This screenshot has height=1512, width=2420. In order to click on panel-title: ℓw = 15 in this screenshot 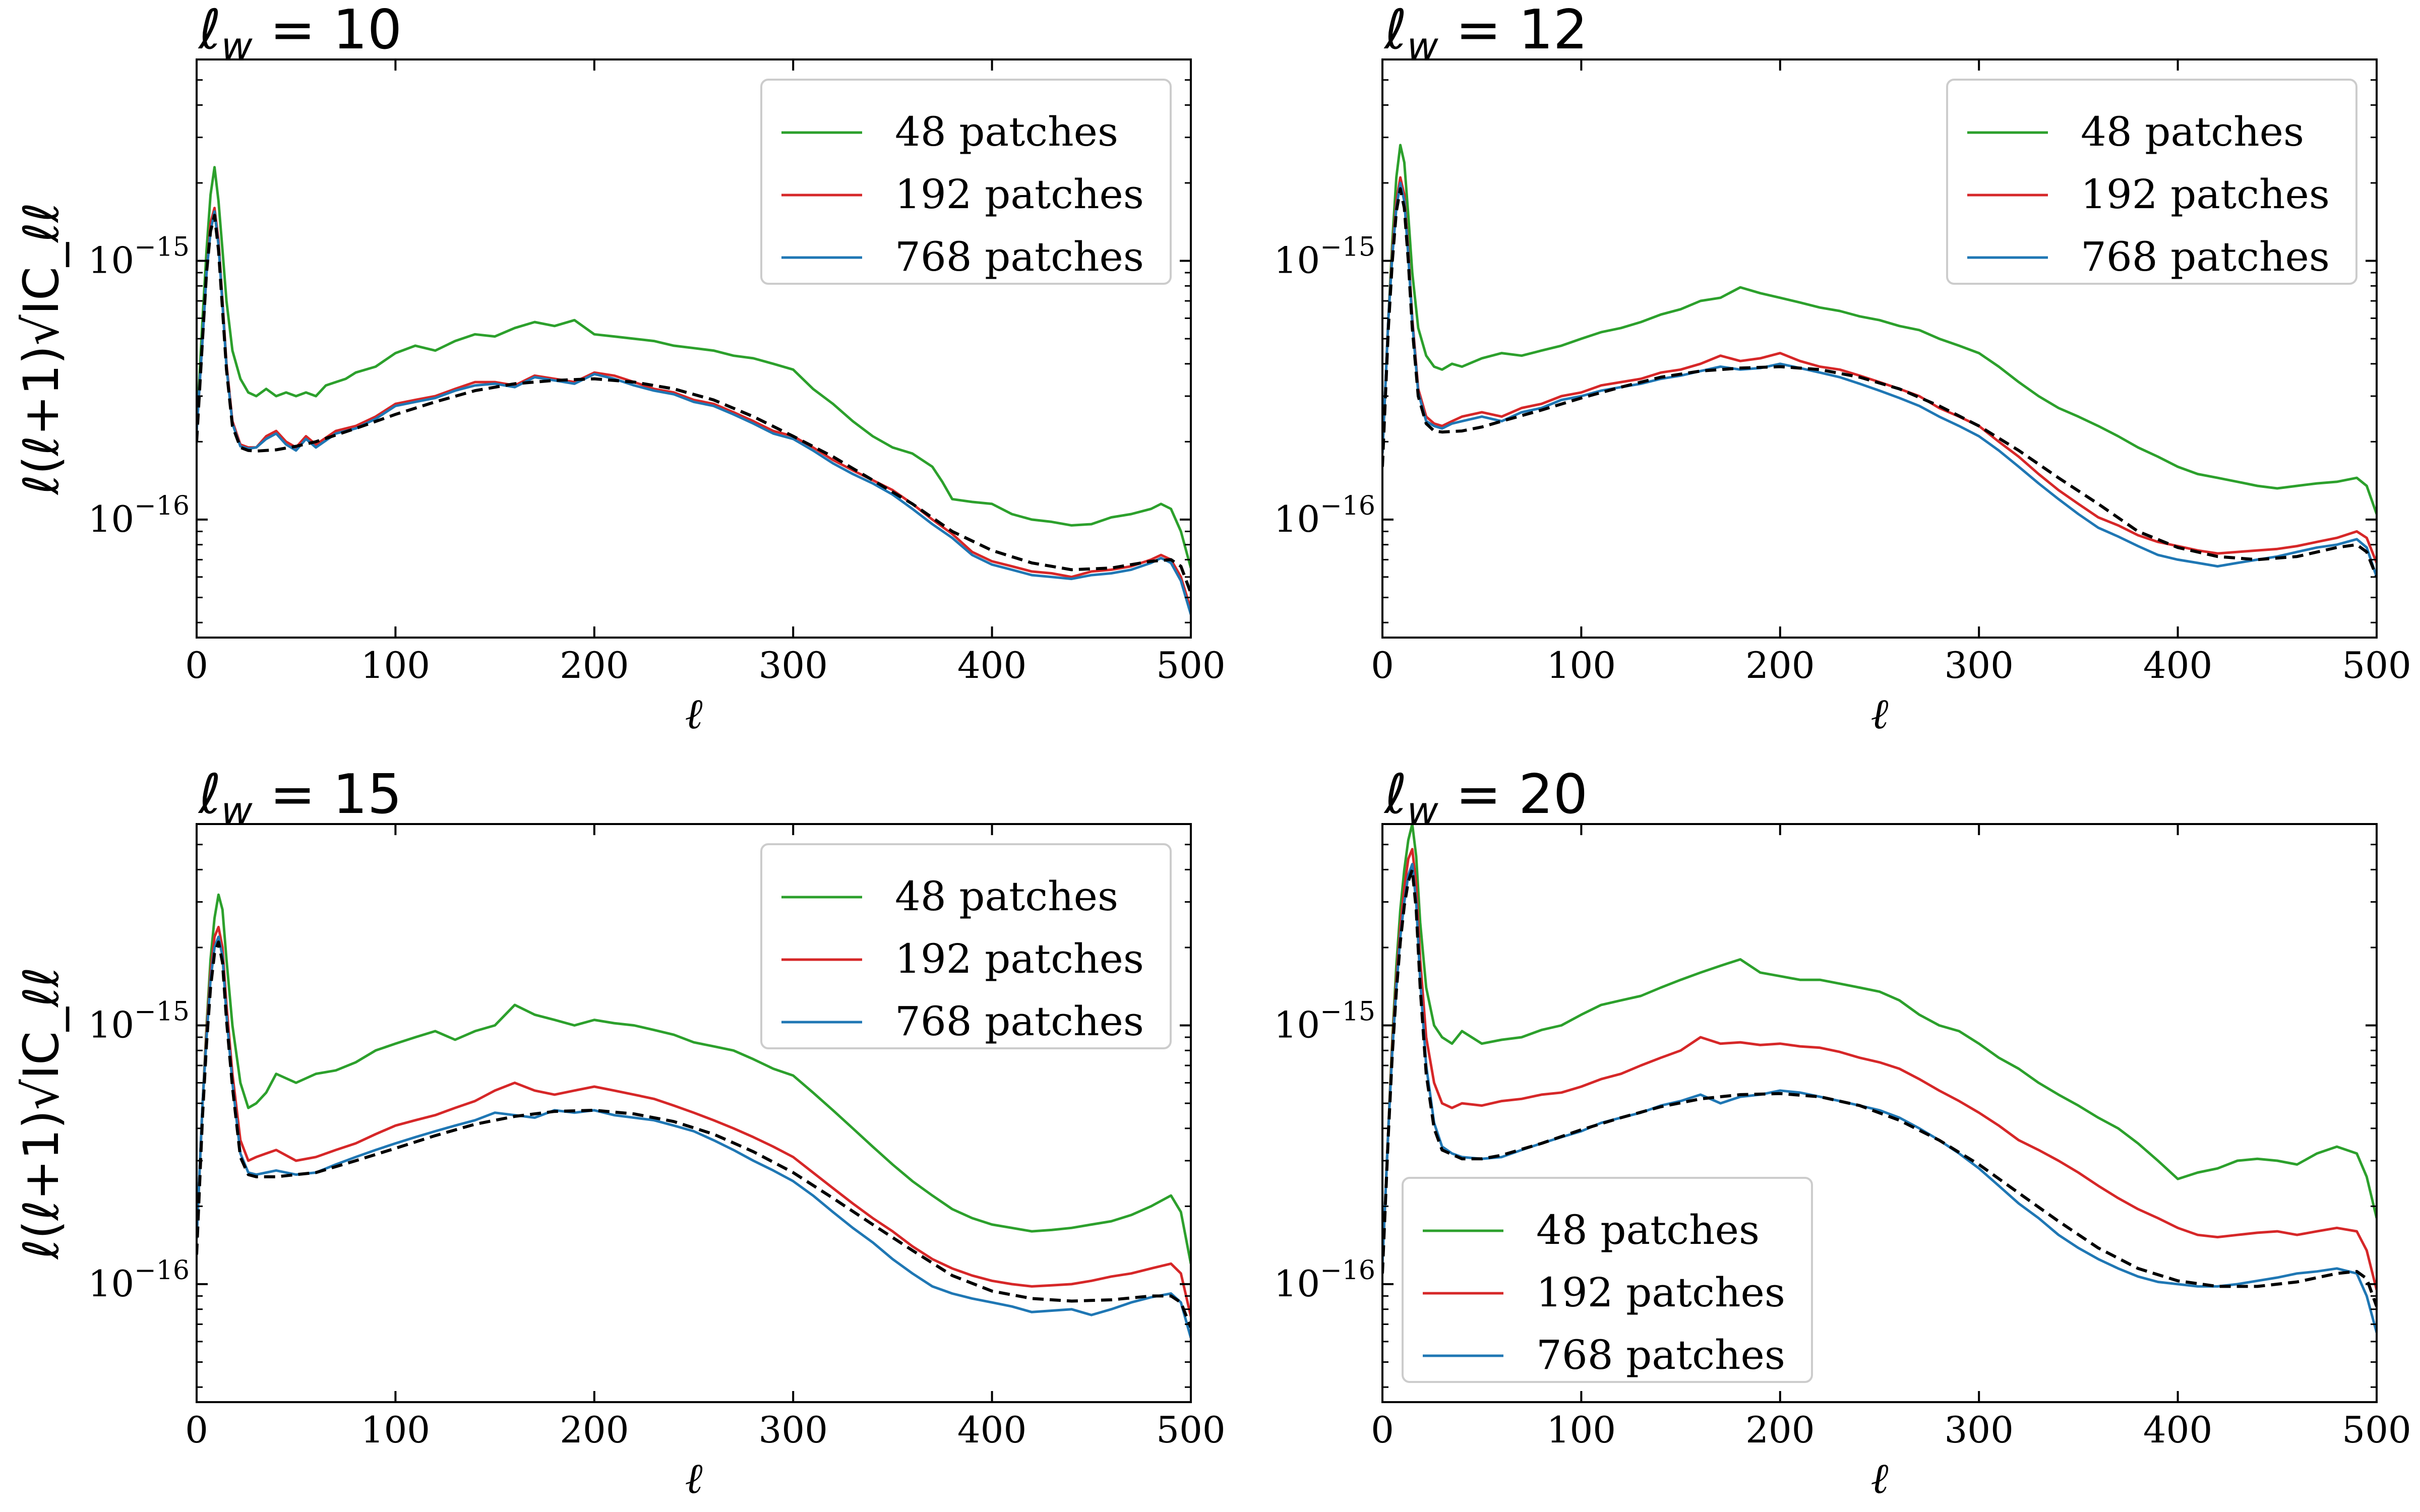, I will do `click(300, 798)`.